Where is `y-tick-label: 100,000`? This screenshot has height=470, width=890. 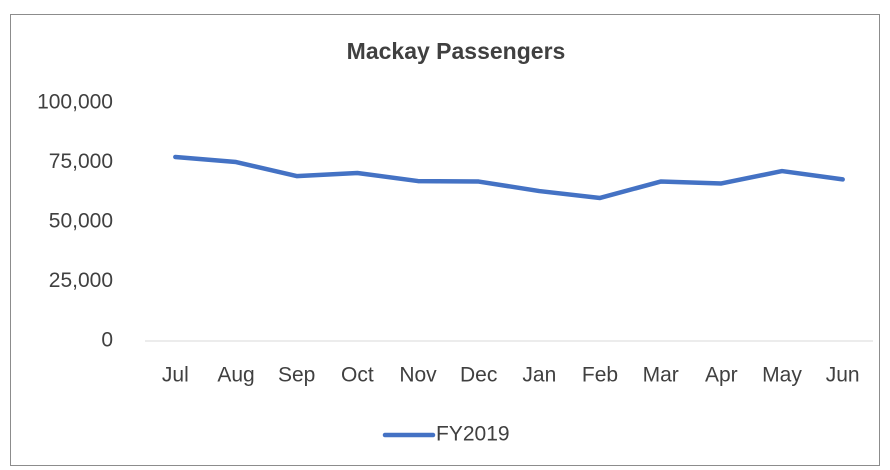 y-tick-label: 100,000 is located at coordinates (75, 102).